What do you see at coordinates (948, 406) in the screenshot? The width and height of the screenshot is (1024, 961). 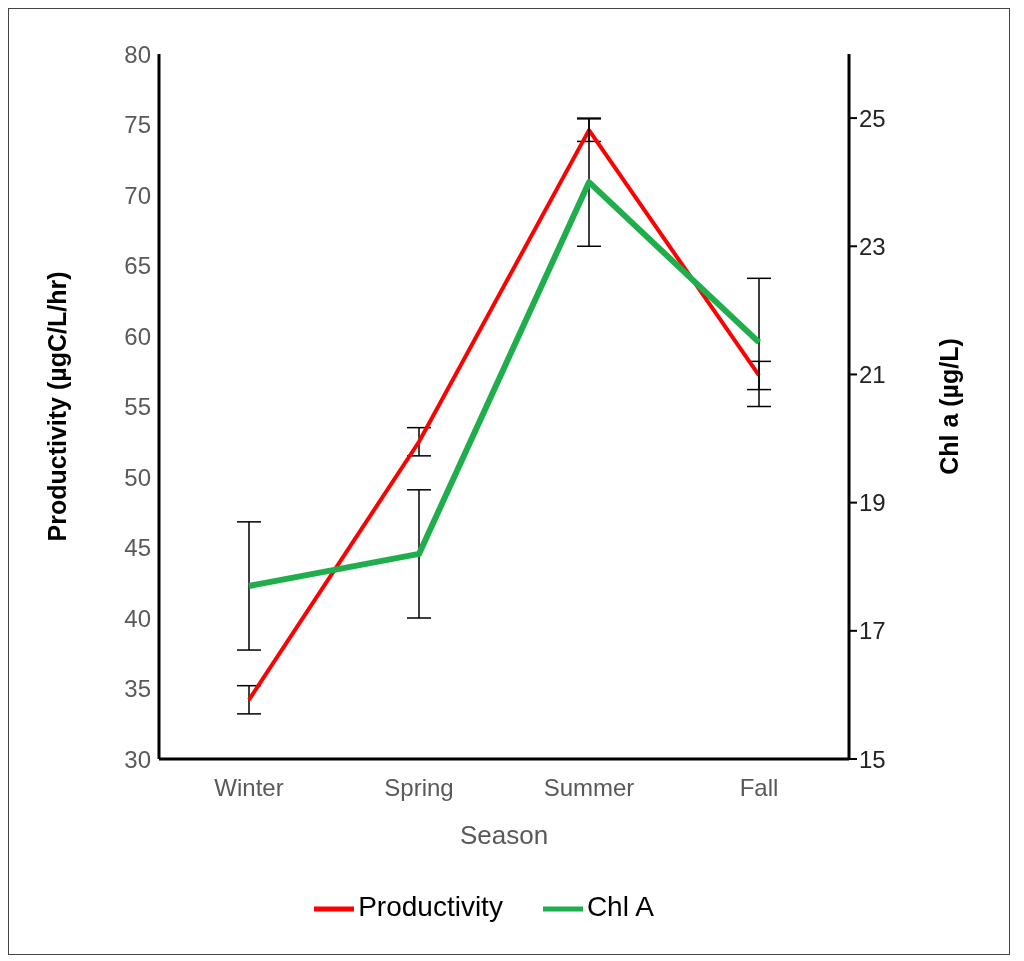 I see `y2-axis-title: Chl a (µg/L)` at bounding box center [948, 406].